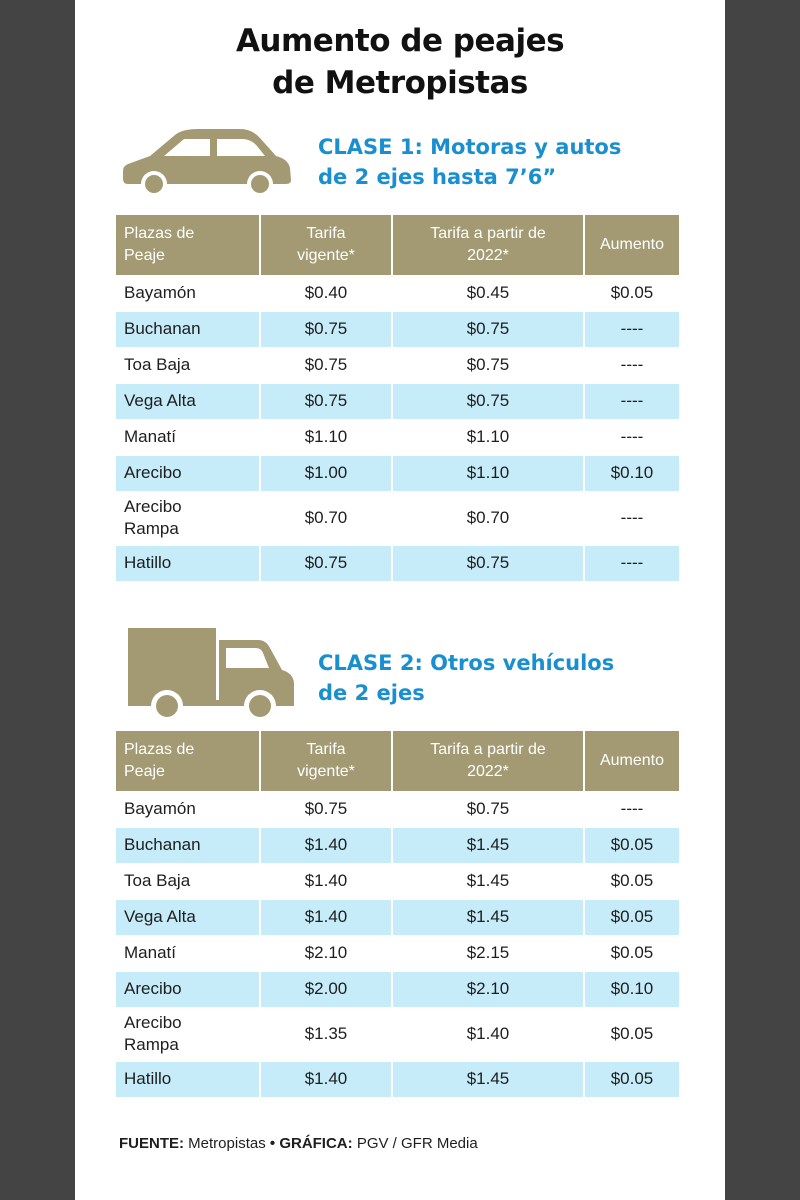  I want to click on current-fare-cell: $1.35, so click(326, 1034).